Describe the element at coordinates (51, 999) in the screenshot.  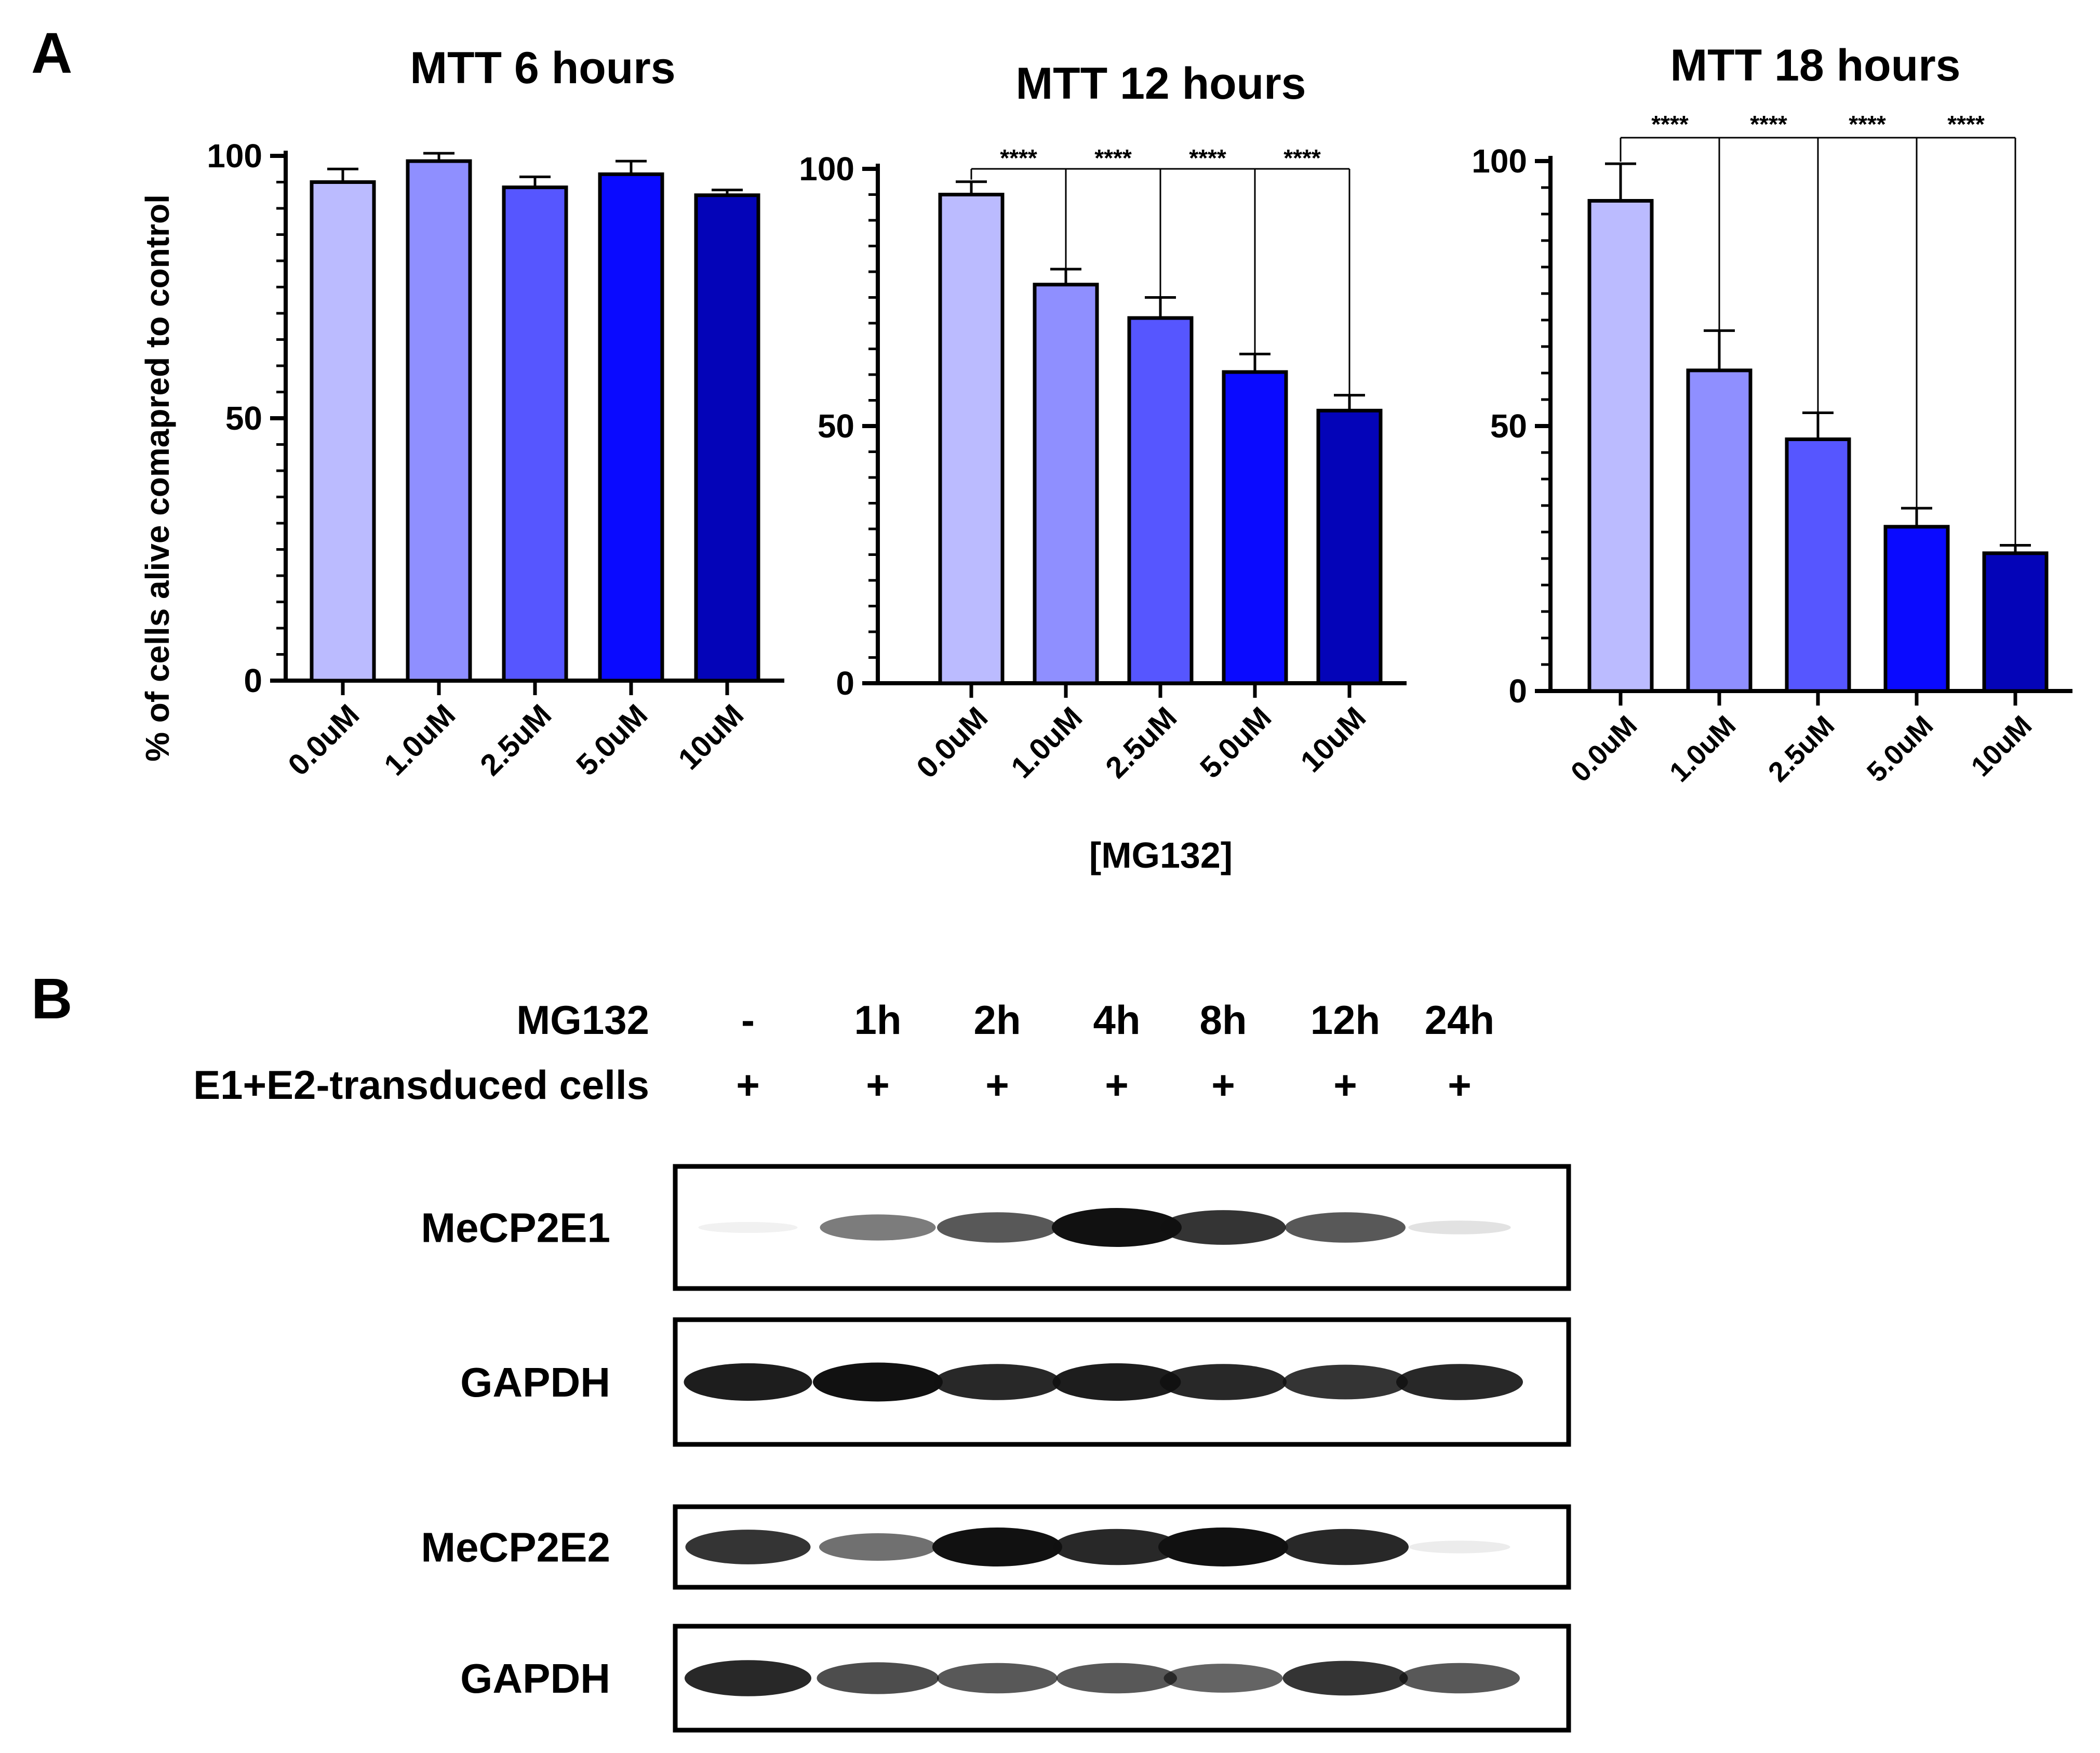
I see `panel-b-label: B` at that location.